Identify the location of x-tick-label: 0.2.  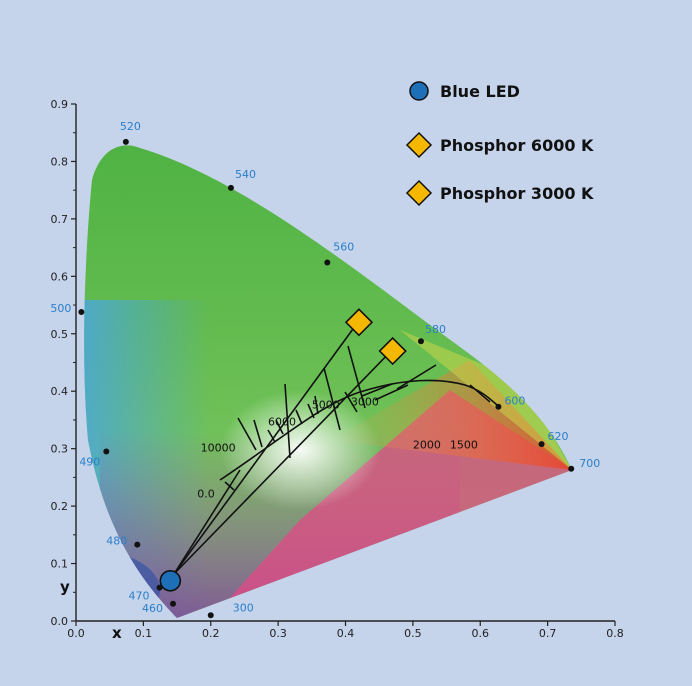
(211, 633).